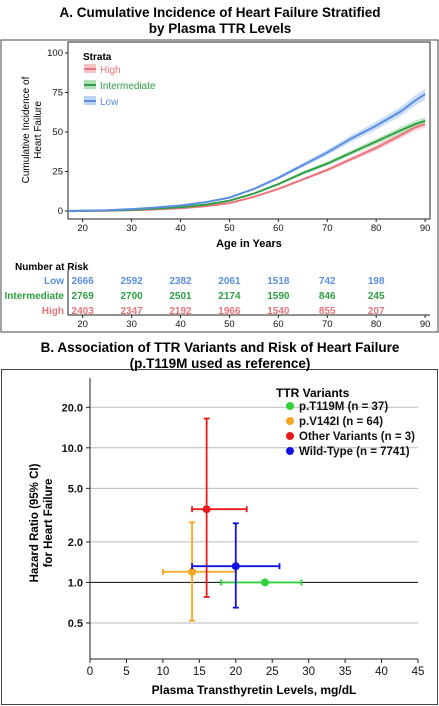 This screenshot has height=706, width=439. What do you see at coordinates (55, 53) in the screenshot?
I see `y-tick-label: 100` at bounding box center [55, 53].